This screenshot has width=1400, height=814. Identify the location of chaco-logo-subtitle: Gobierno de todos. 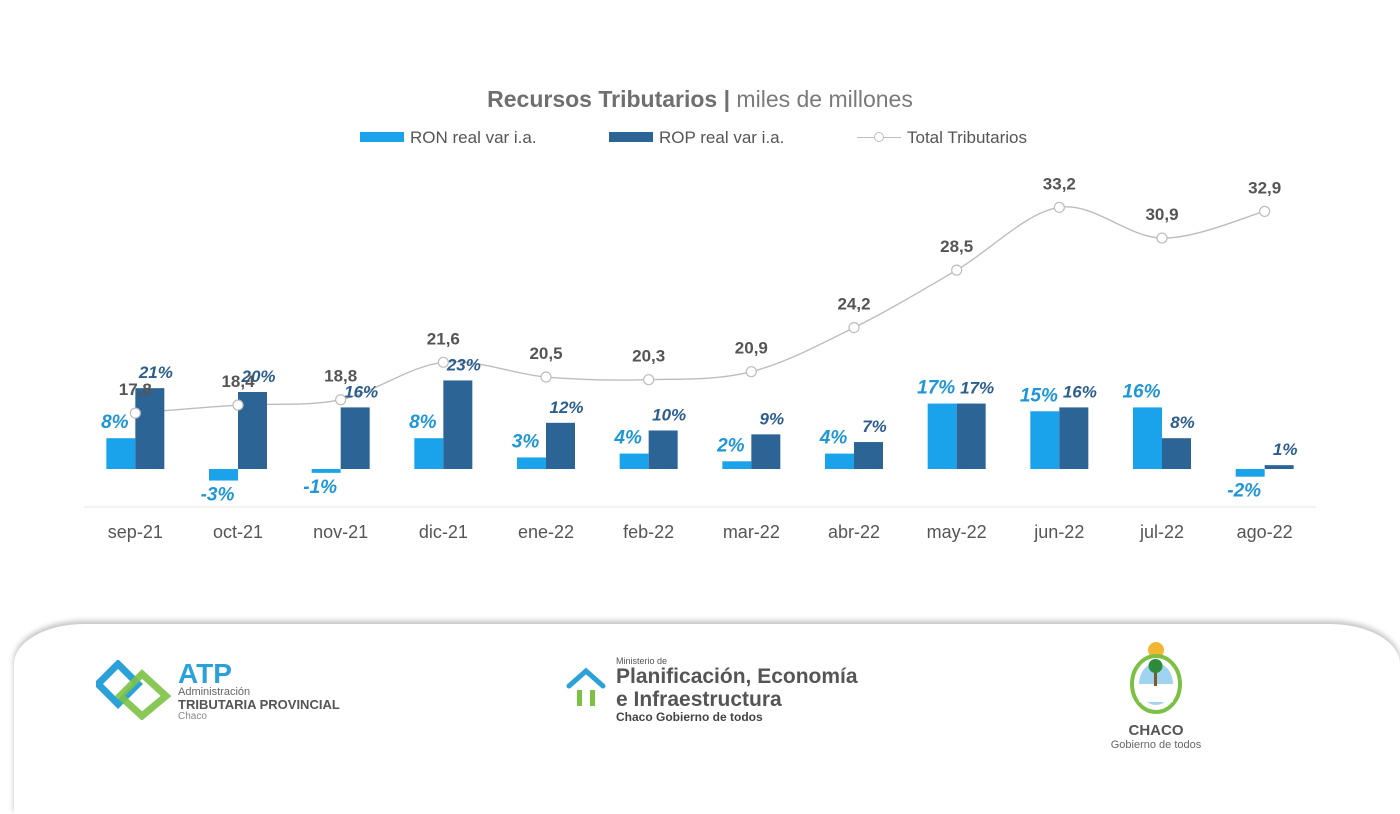
(1156, 745).